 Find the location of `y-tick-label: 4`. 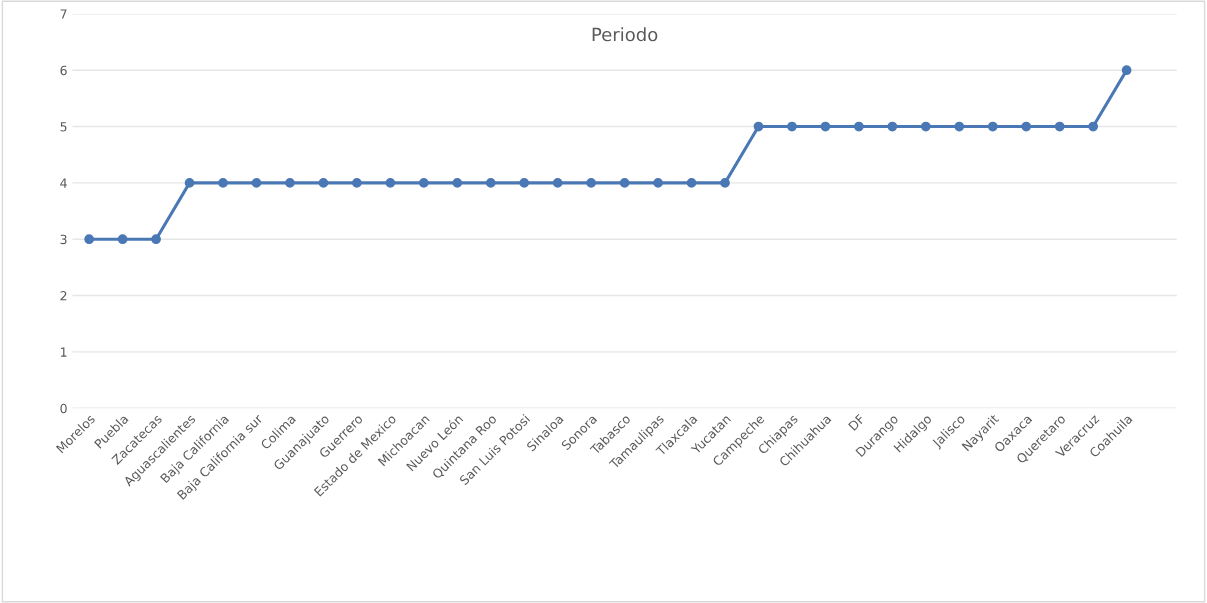

y-tick-label: 4 is located at coordinates (63, 183).